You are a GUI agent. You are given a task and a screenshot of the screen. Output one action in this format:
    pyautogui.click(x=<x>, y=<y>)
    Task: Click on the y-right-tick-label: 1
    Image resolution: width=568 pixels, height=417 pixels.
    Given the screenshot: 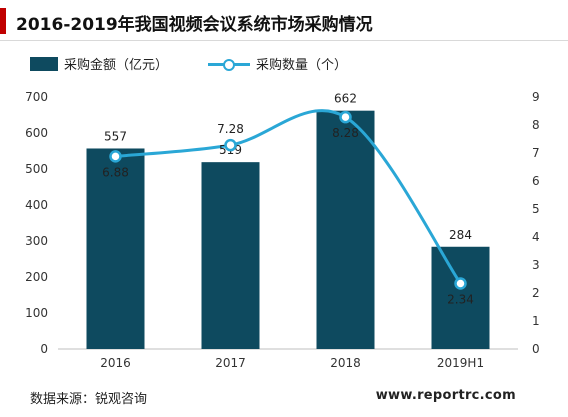 What is the action you would take?
    pyautogui.click(x=536, y=321)
    